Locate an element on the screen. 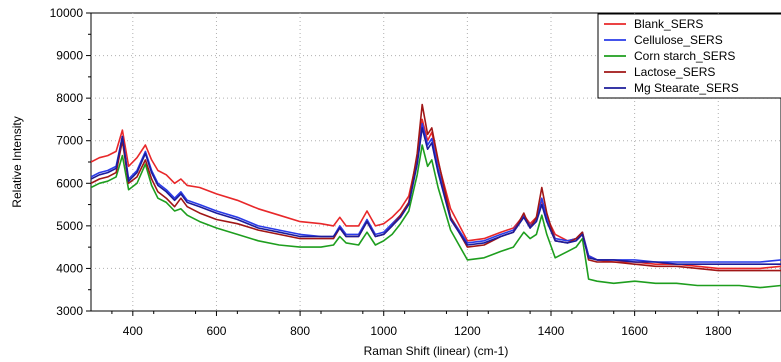  x-tick-label: 1200 is located at coordinates (467, 331).